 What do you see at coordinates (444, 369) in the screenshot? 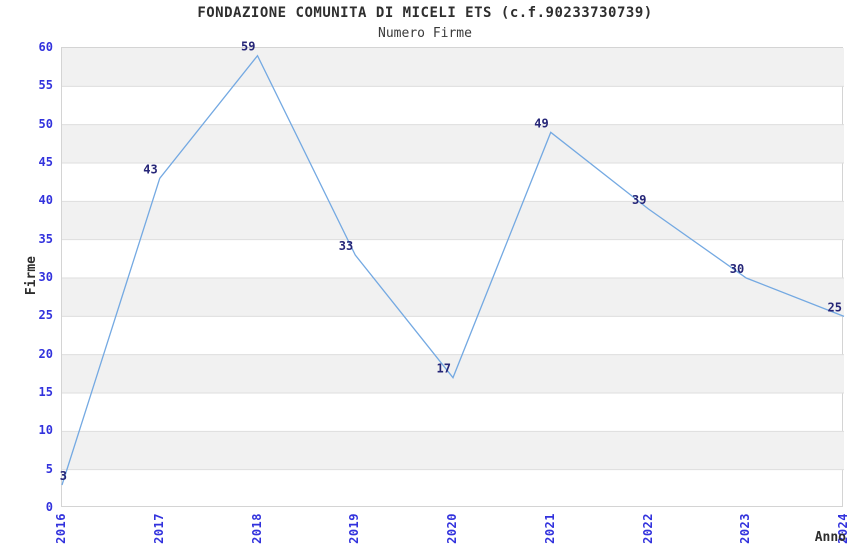
I see `data-label: 17` at bounding box center [444, 369].